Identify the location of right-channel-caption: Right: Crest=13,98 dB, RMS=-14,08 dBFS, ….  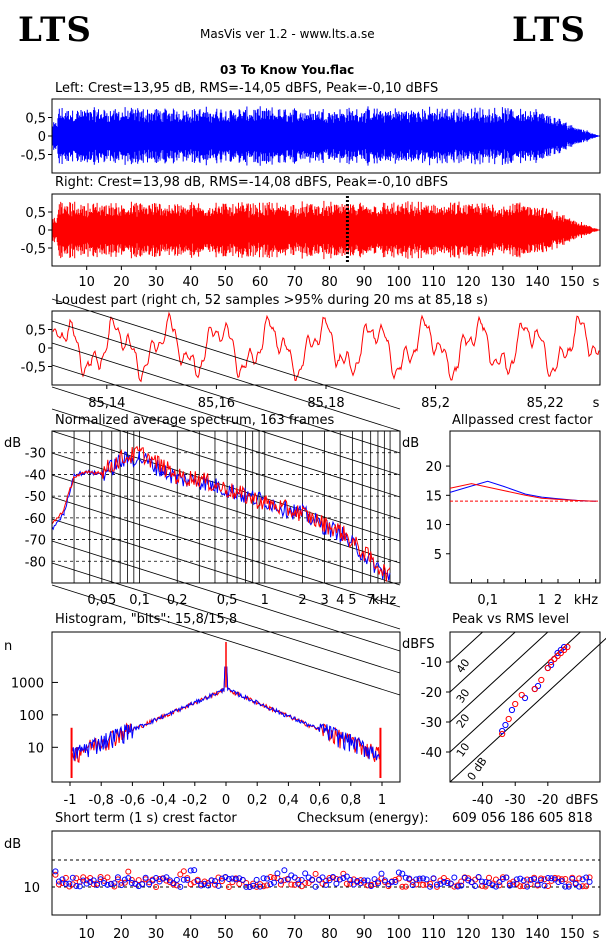
(251, 182).